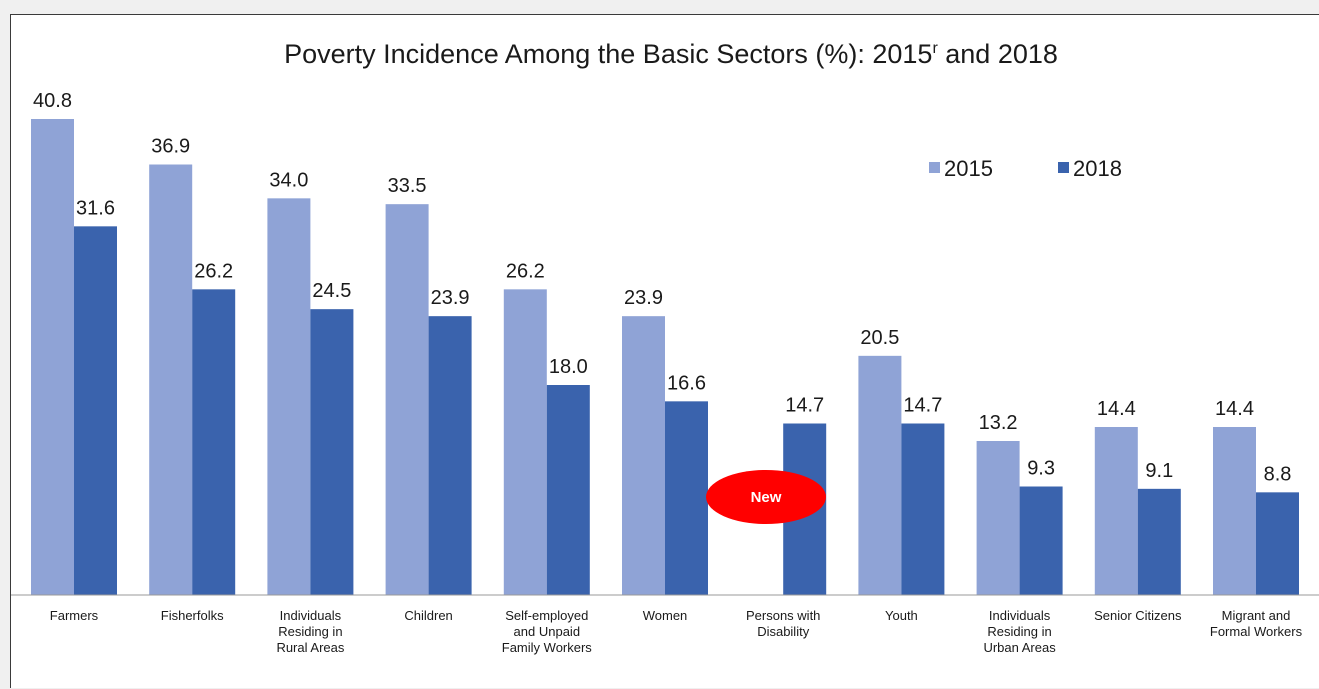 This screenshot has height=689, width=1319. Describe the element at coordinates (643, 298) in the screenshot. I see `value-label-2015-5: 23.9` at that location.